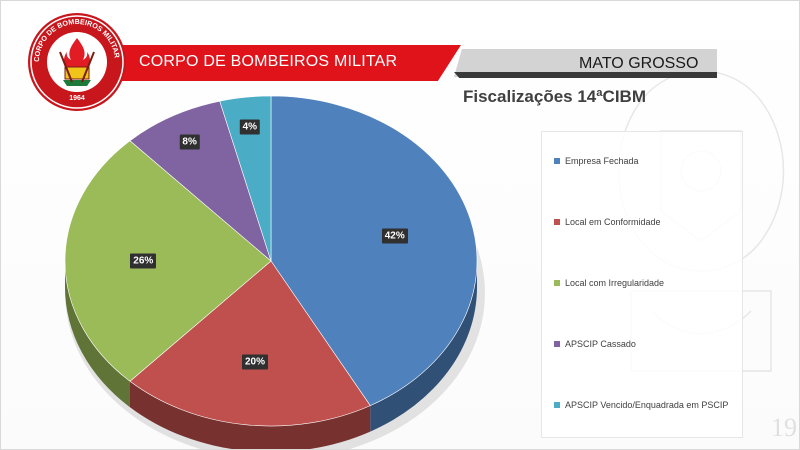  I want to click on legend-item-apscip-vencido-enquadrada-em-pscip: APSCIP Vencido/Enquadrada em PSCIP, so click(641, 405).